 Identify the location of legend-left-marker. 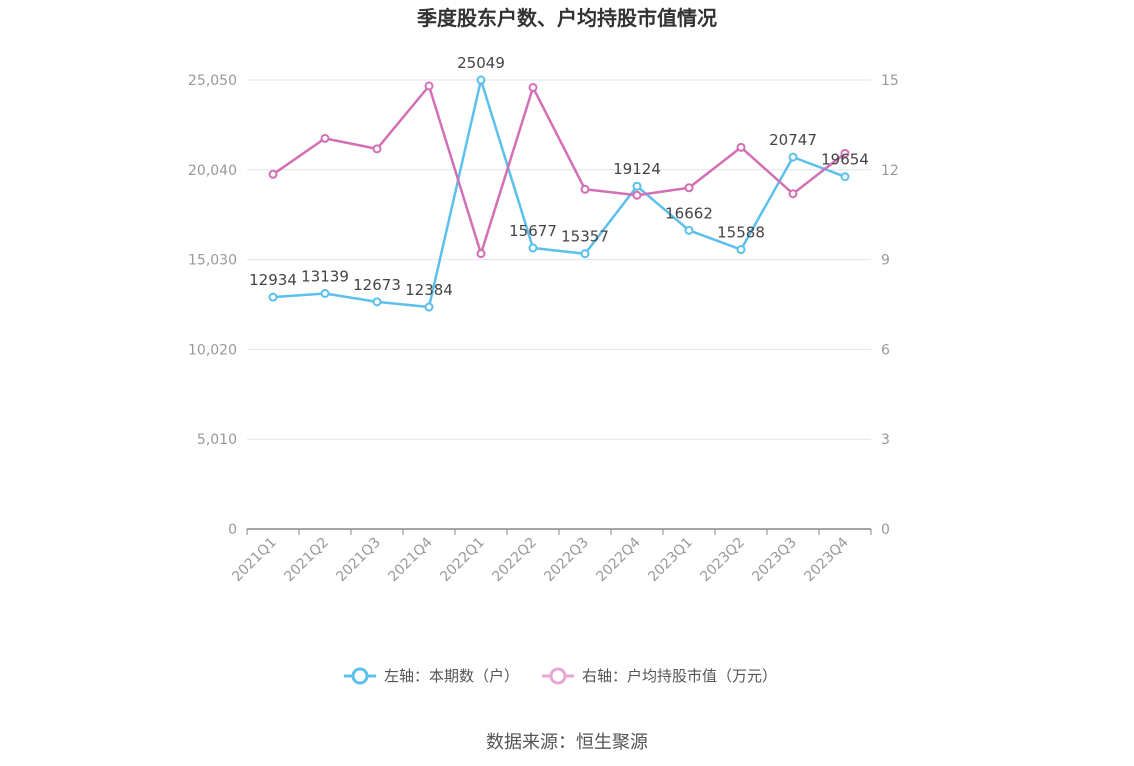
(360, 676).